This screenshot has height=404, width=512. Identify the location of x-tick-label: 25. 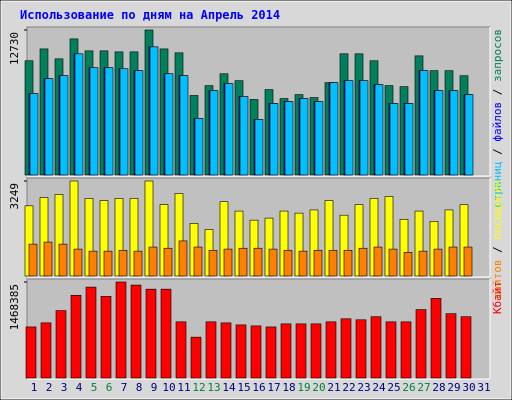
(393, 387).